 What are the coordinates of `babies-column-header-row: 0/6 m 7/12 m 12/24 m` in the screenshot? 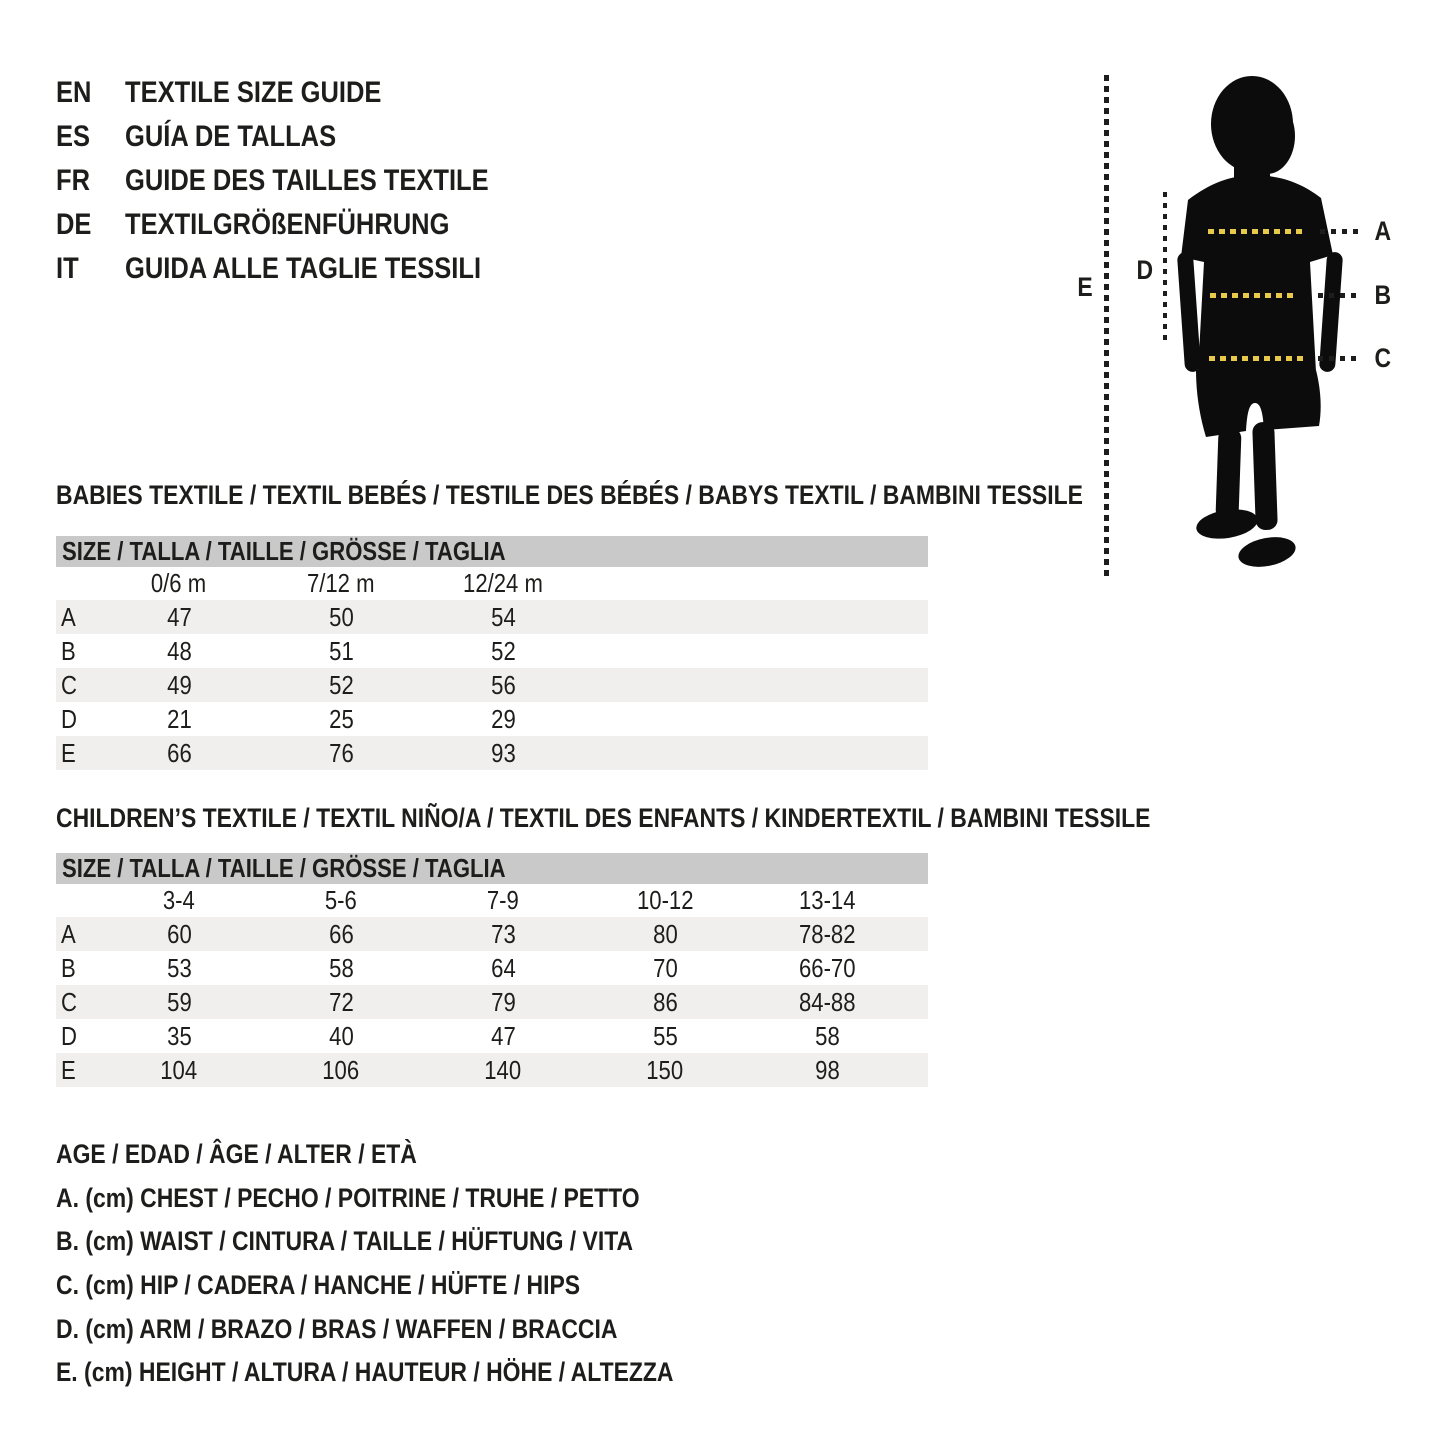 It's located at (492, 583).